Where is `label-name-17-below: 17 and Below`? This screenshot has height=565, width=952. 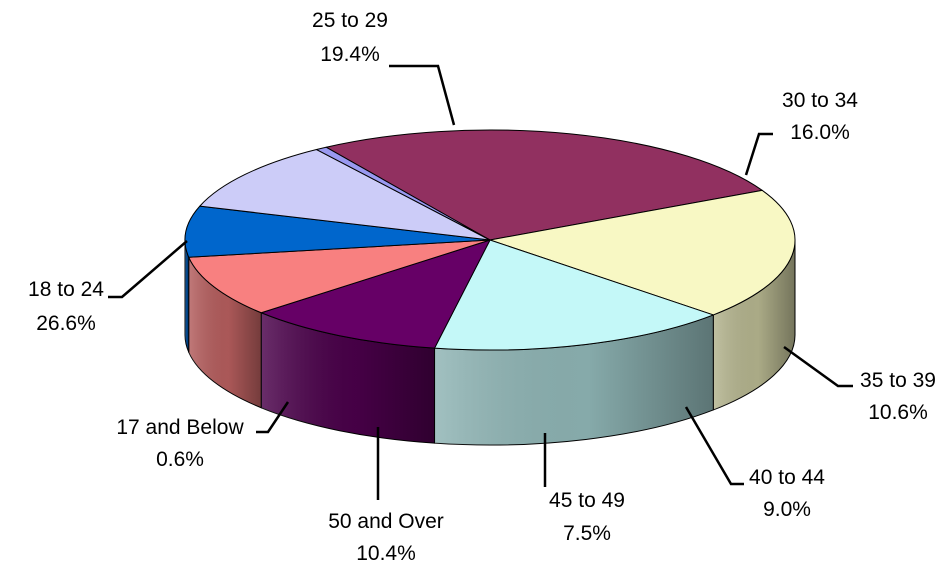 label-name-17-below: 17 and Below is located at coordinates (180, 427).